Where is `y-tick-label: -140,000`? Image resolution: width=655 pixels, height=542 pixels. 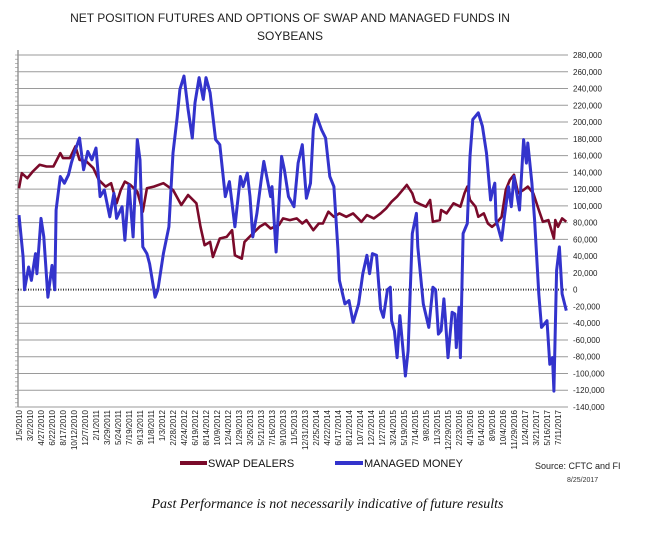
y-tick-label: -140,000 is located at coordinates (589, 407).